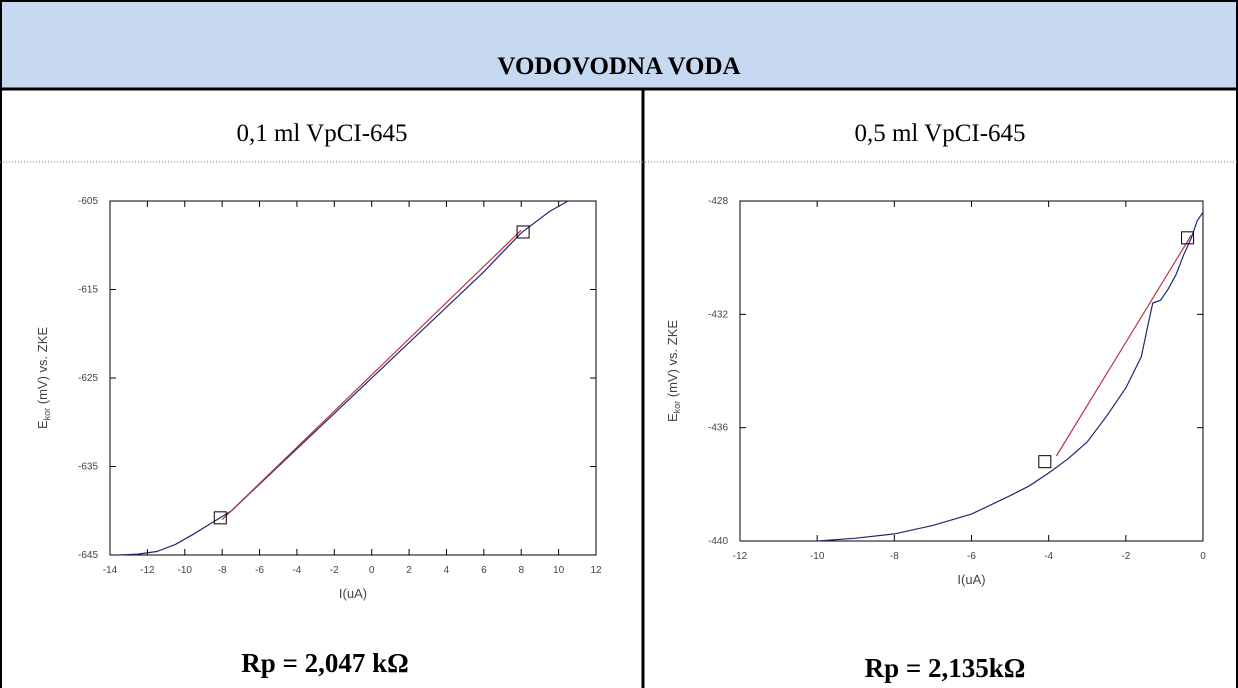  What do you see at coordinates (718, 428) in the screenshot?
I see `y-tick-label: -436` at bounding box center [718, 428].